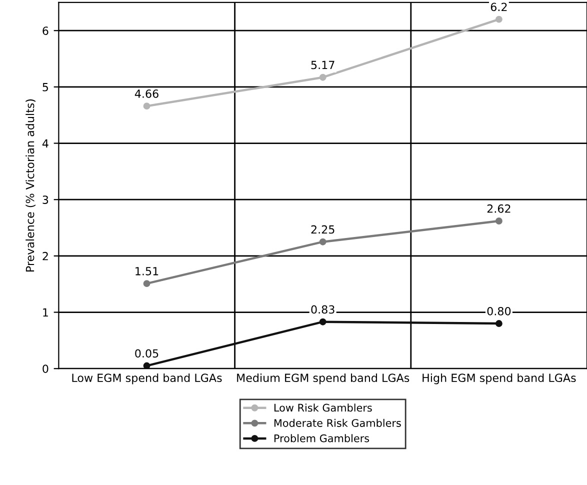 The height and width of the screenshot is (485, 587). What do you see at coordinates (498, 208) in the screenshot?
I see `data-label: 2.62` at bounding box center [498, 208].